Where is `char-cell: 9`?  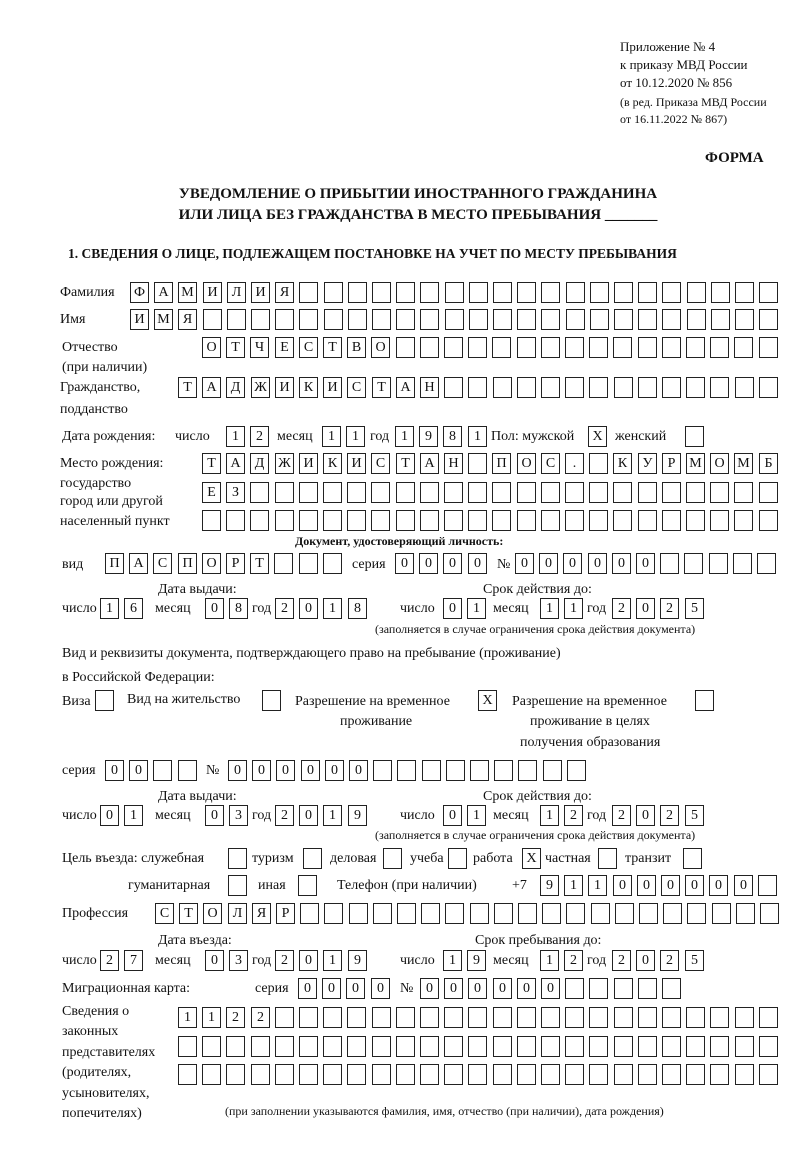 char-cell: 9 is located at coordinates (357, 815).